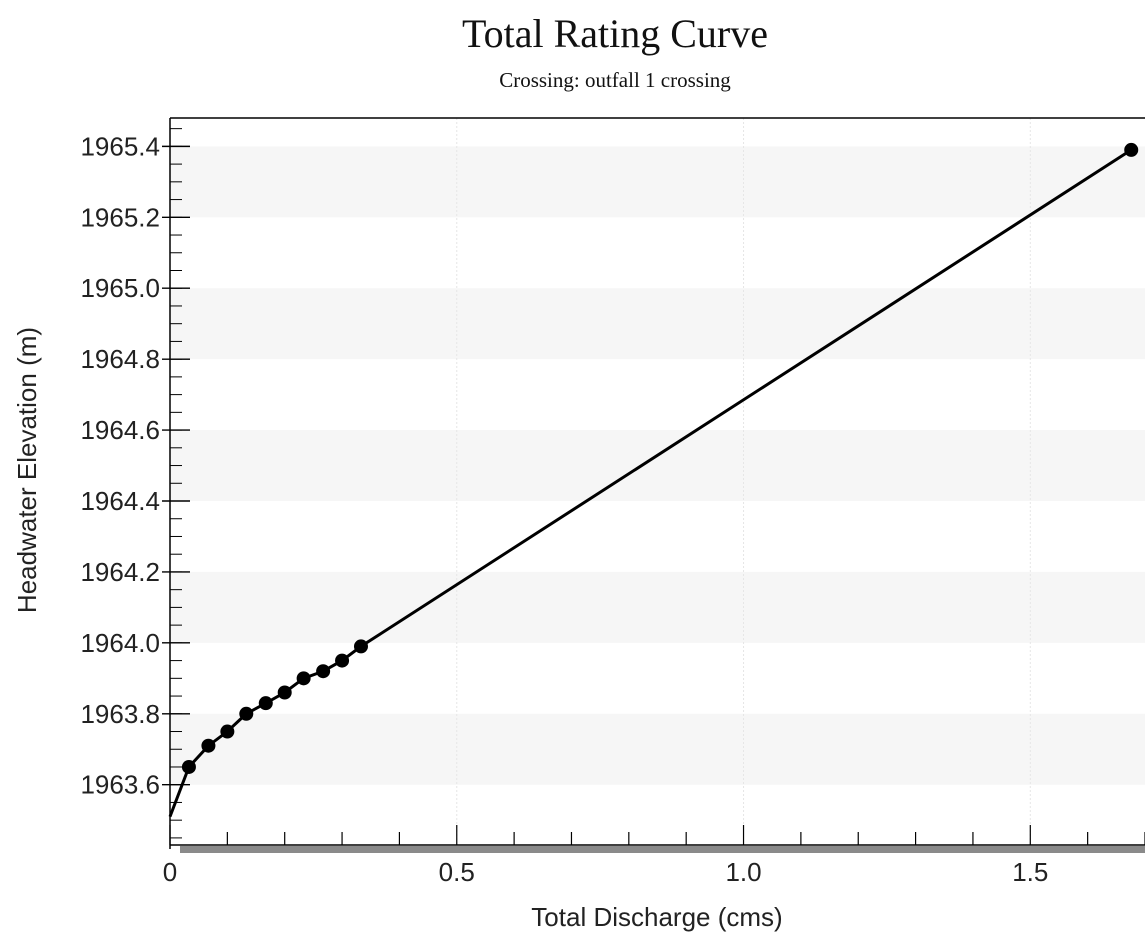 This screenshot has height=942, width=1145. Describe the element at coordinates (662, 849) in the screenshot. I see `x-axis-shadow` at that location.